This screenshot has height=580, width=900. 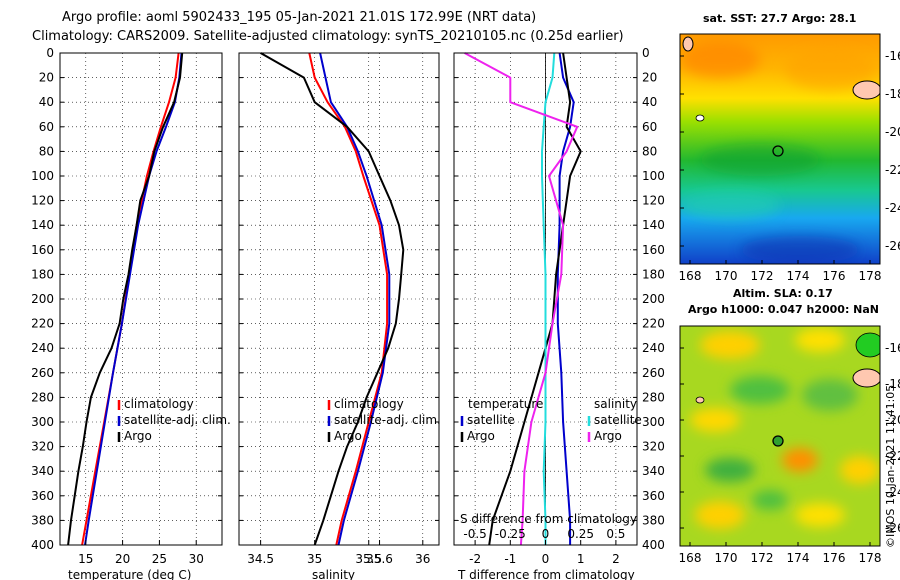 What do you see at coordinates (42, 471) in the screenshot?
I see `y-tick-label: 340` at bounding box center [42, 471].